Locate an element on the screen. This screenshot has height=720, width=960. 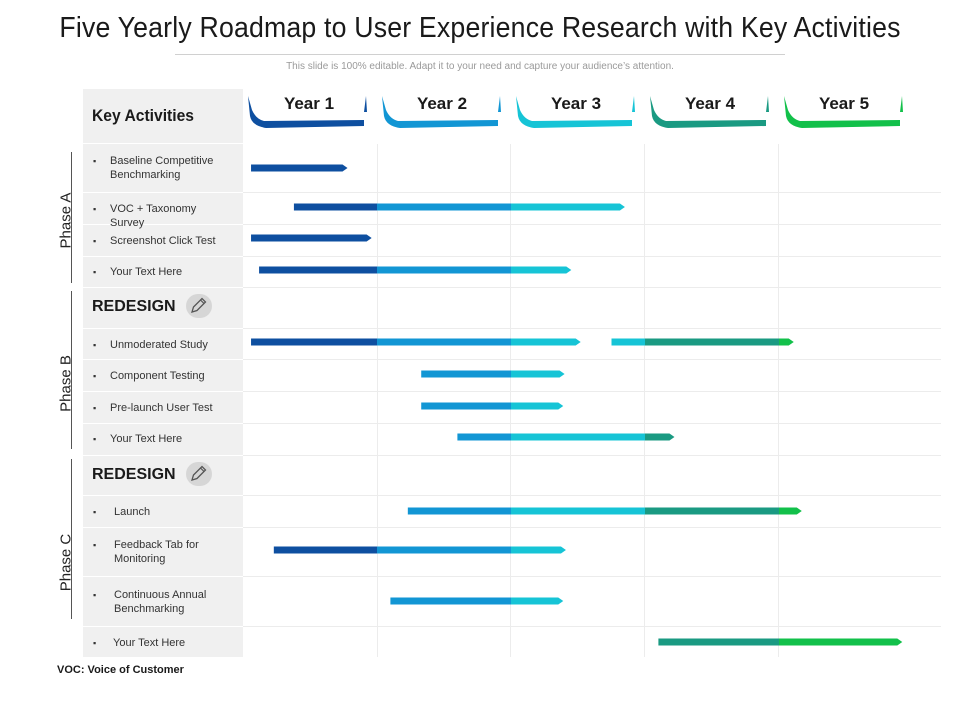
title-divider is located at coordinates (480, 54).